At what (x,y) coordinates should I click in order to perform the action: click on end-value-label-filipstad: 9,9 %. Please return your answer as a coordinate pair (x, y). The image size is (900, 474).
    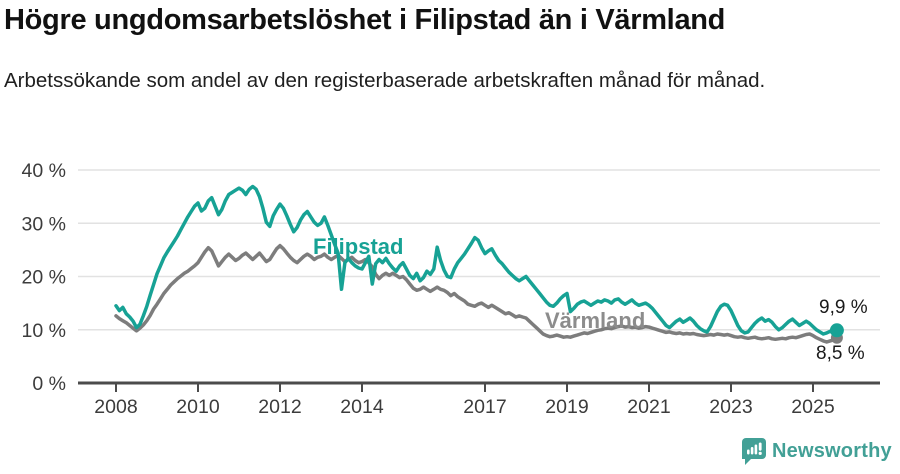
    Looking at the image, I should click on (843, 307).